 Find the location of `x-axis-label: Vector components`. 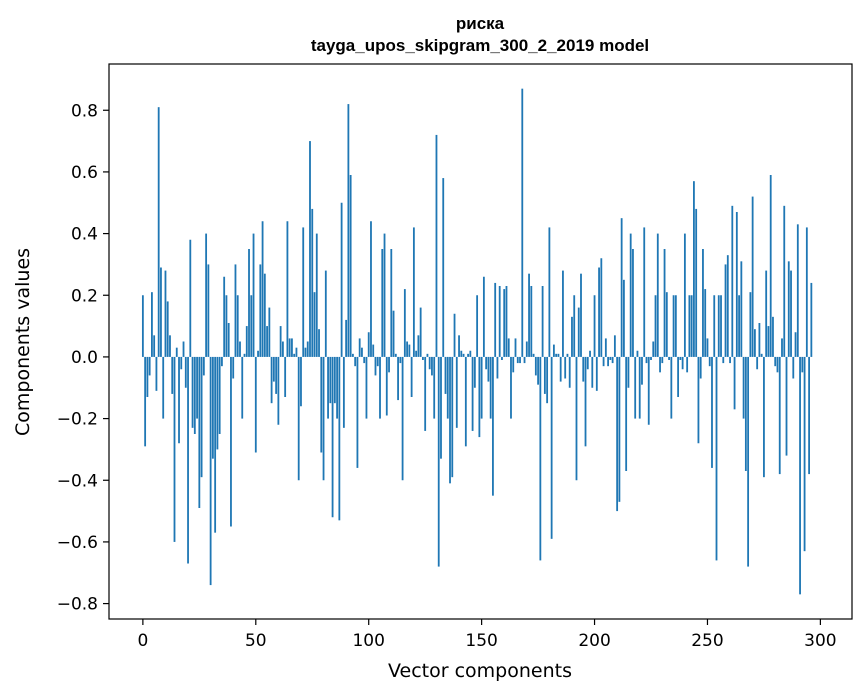

x-axis-label: Vector components is located at coordinates (480, 671).